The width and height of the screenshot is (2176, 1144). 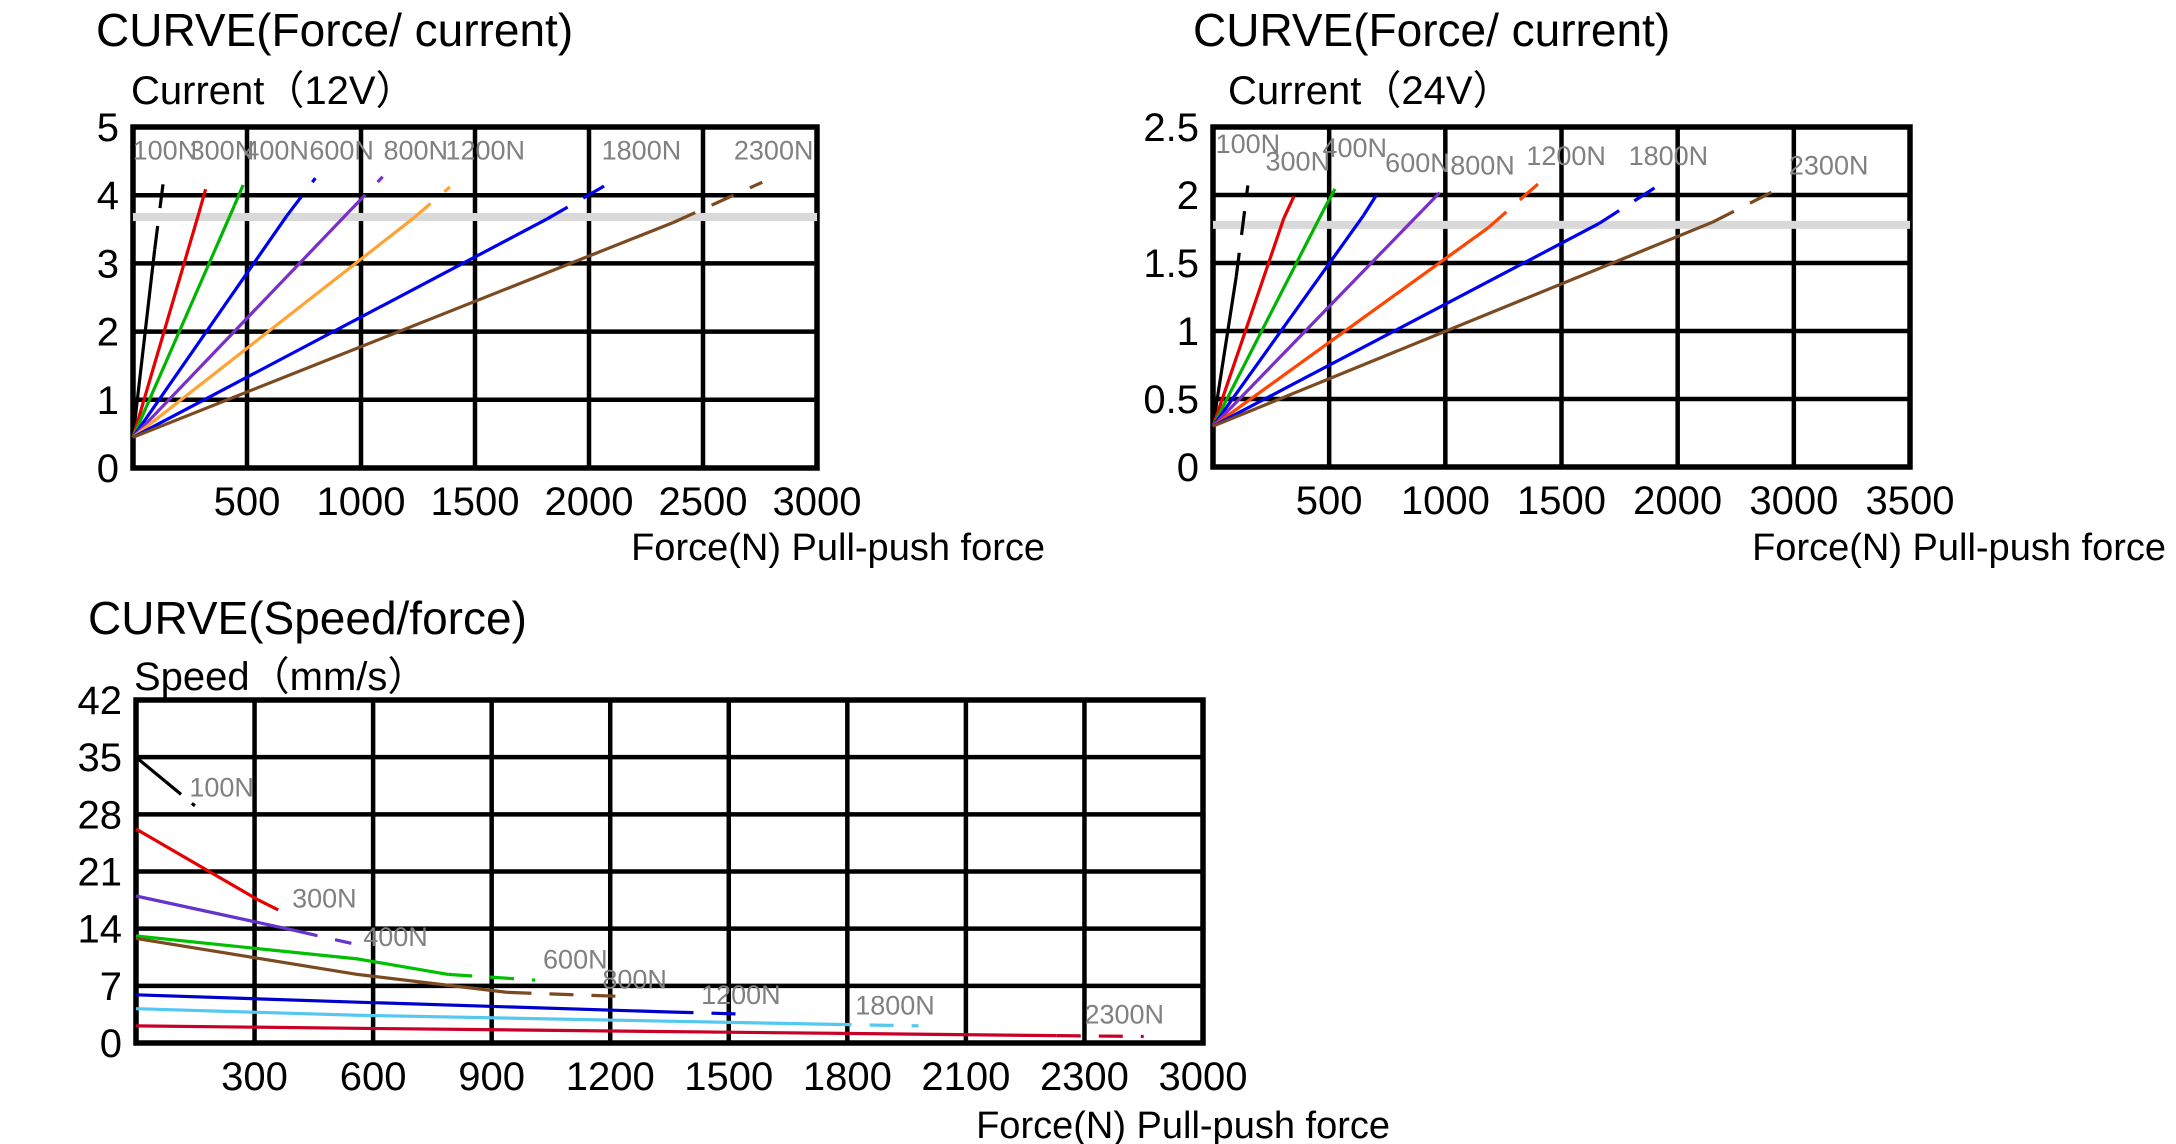 I want to click on y-tick-label: 2, so click(x=1188, y=196).